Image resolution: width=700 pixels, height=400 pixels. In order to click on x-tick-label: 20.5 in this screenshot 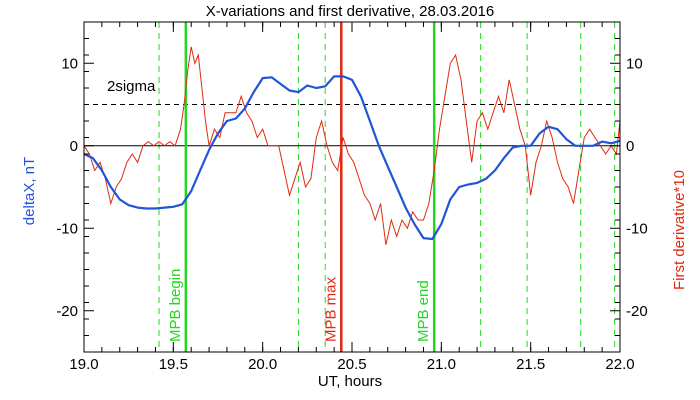, I will do `click(351, 364)`.